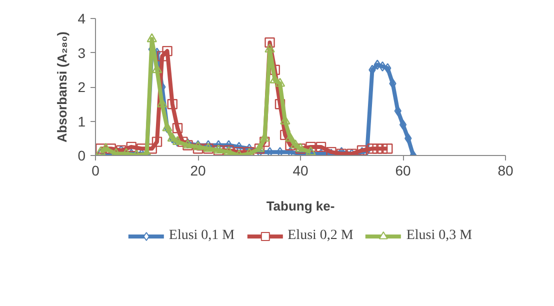 This screenshot has height=306, width=554. Describe the element at coordinates (82, 87) in the screenshot. I see `y-tick-label: 2` at that location.